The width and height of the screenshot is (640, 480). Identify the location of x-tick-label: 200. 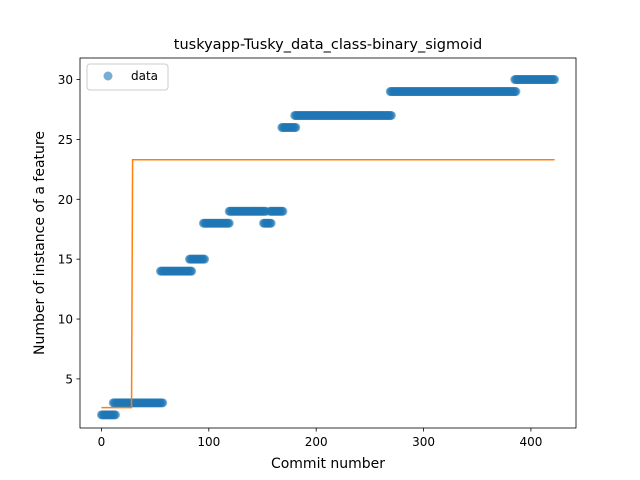
(316, 442).